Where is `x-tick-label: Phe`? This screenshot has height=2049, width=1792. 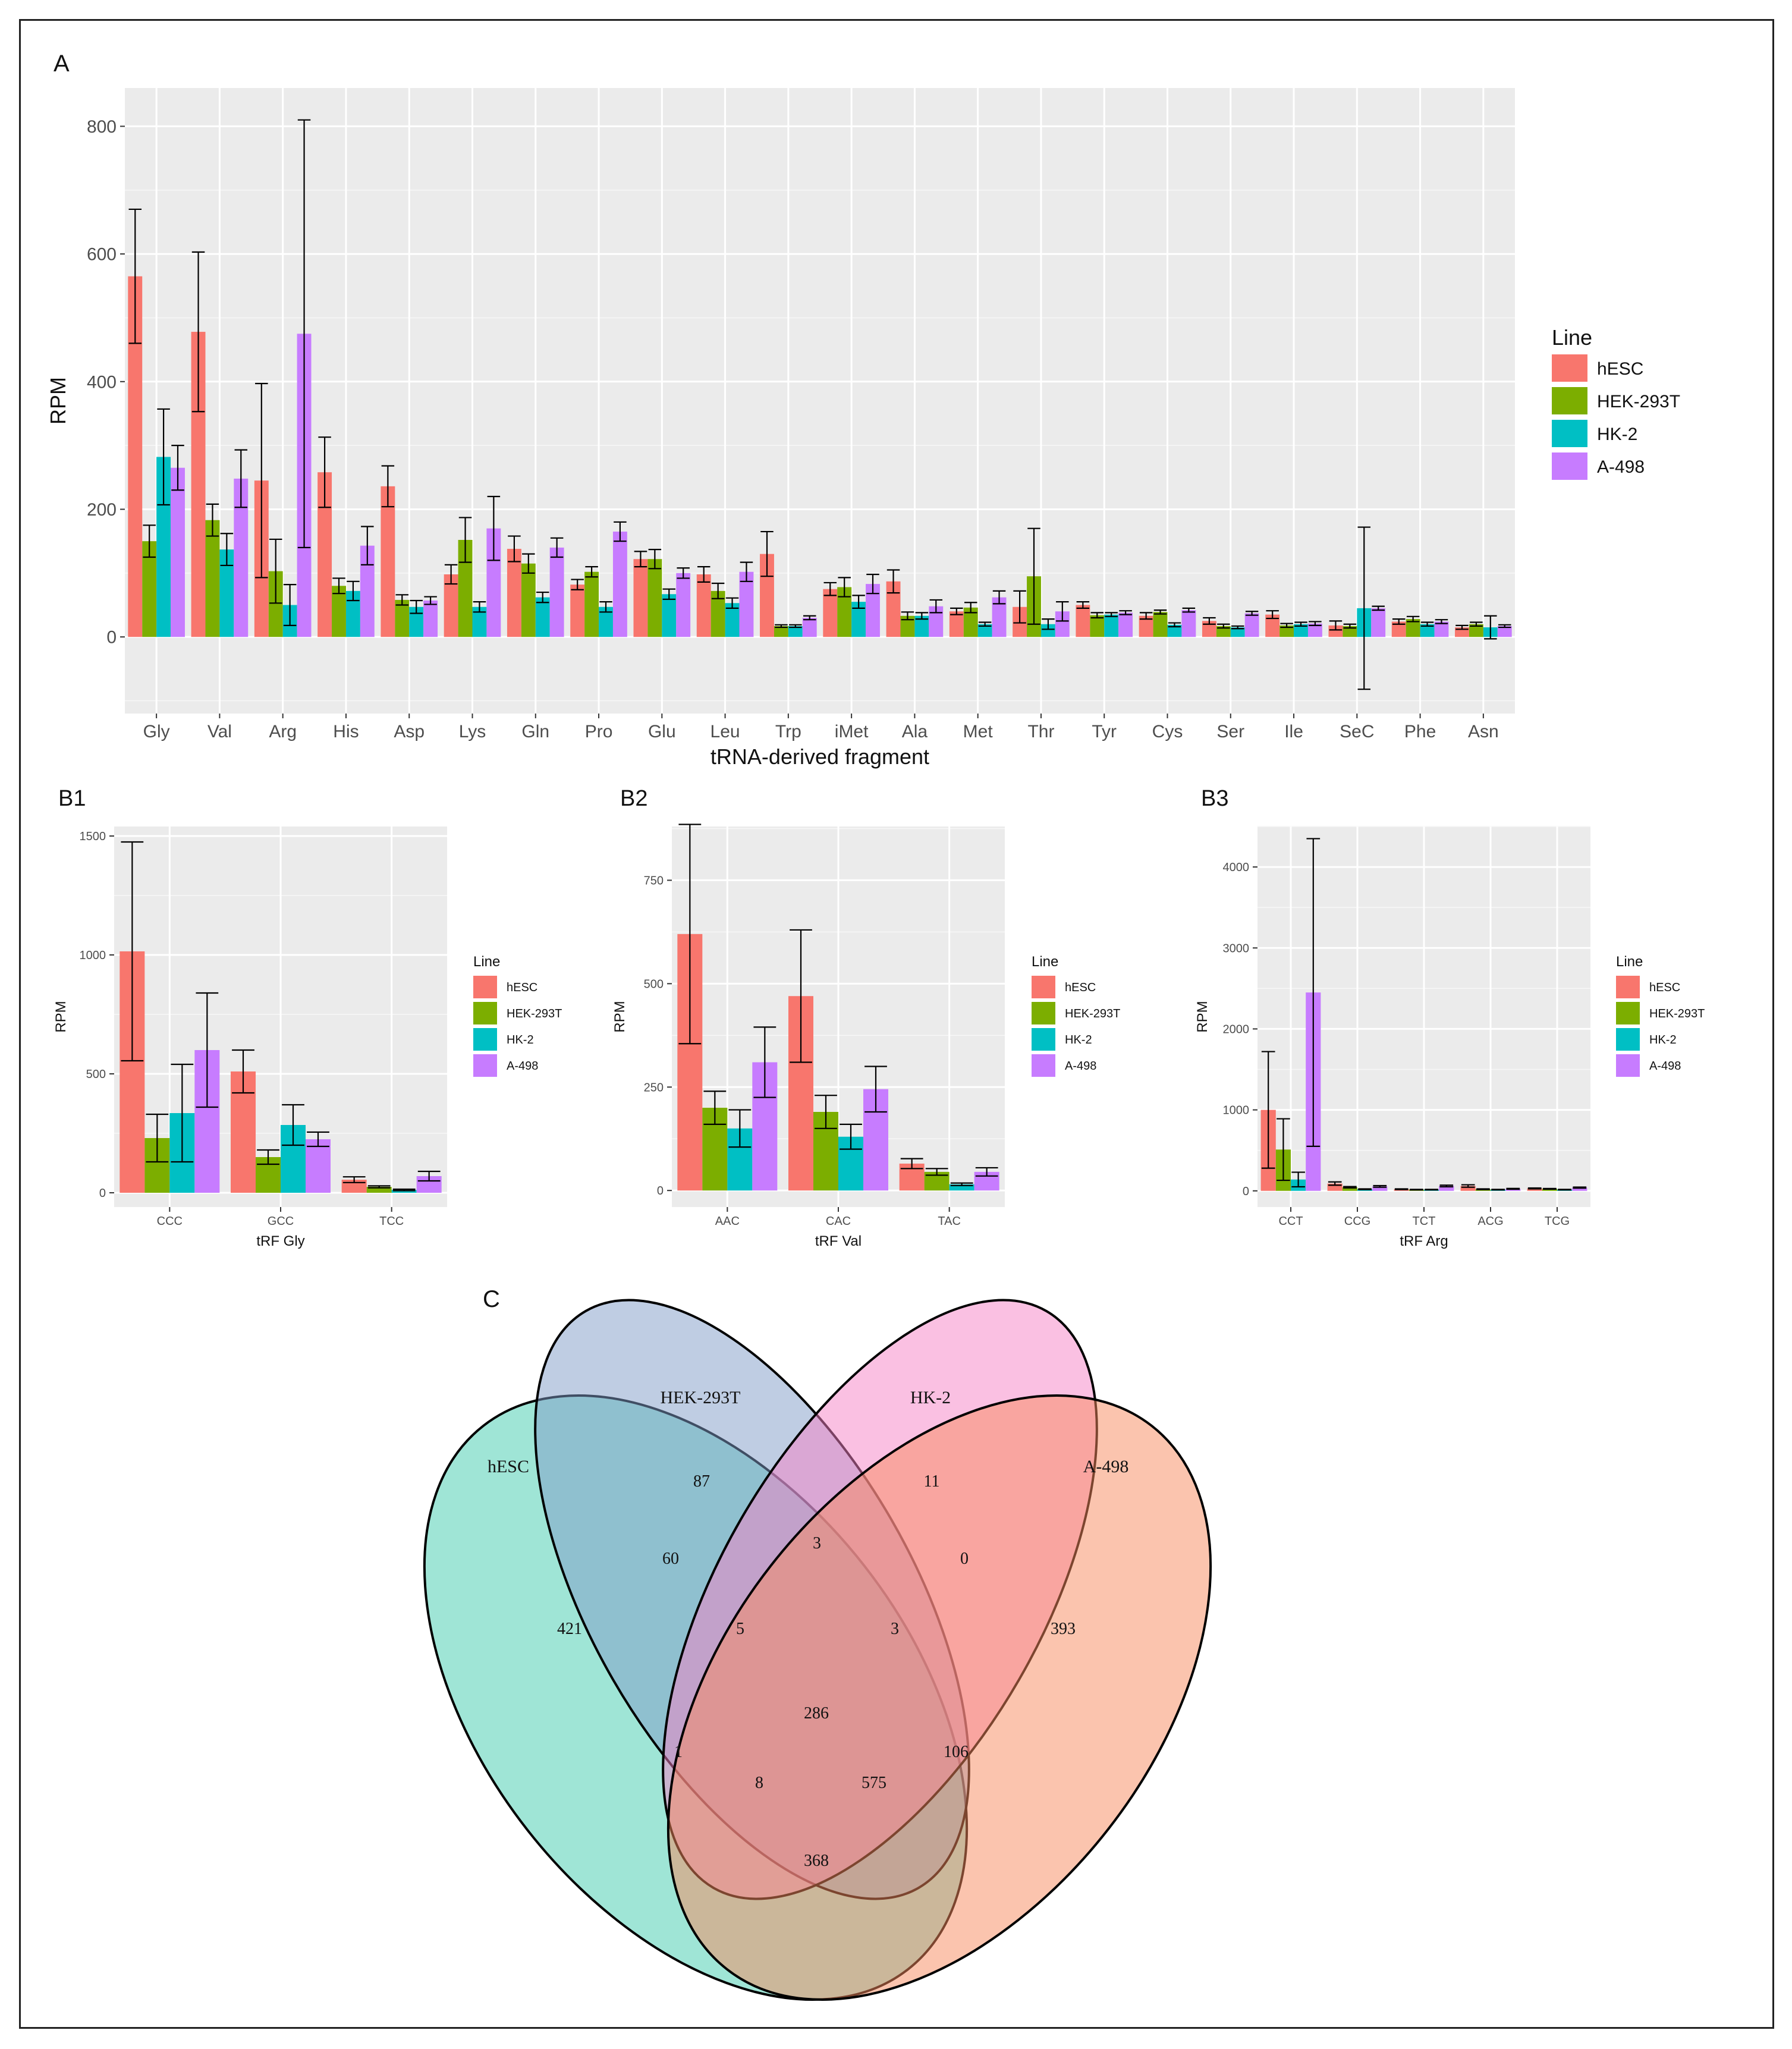
x-tick-label: Phe is located at coordinates (1420, 732).